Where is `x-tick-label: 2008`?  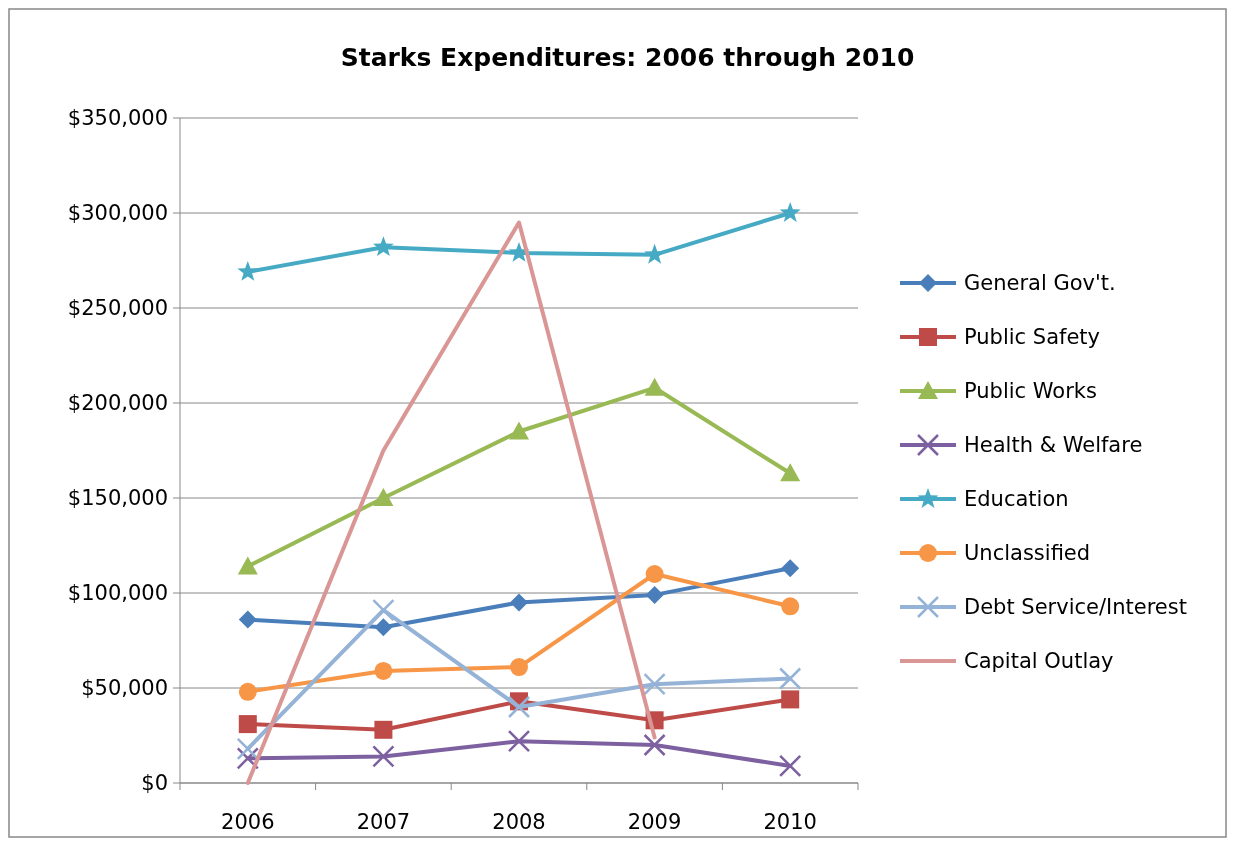
x-tick-label: 2008 is located at coordinates (519, 822).